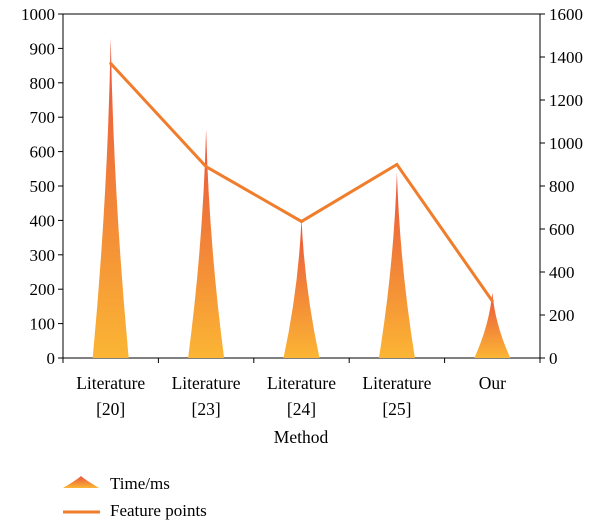 This screenshot has width=602, height=525. I want to click on y-left-tick-label: 200, so click(43, 289).